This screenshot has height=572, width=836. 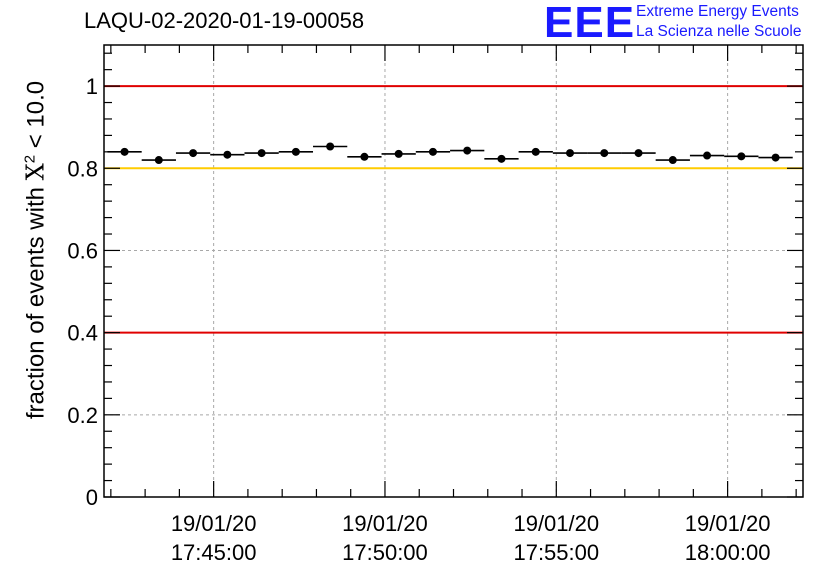 I want to click on logo-line-1: Extreme Energy Events, so click(x=717, y=11).